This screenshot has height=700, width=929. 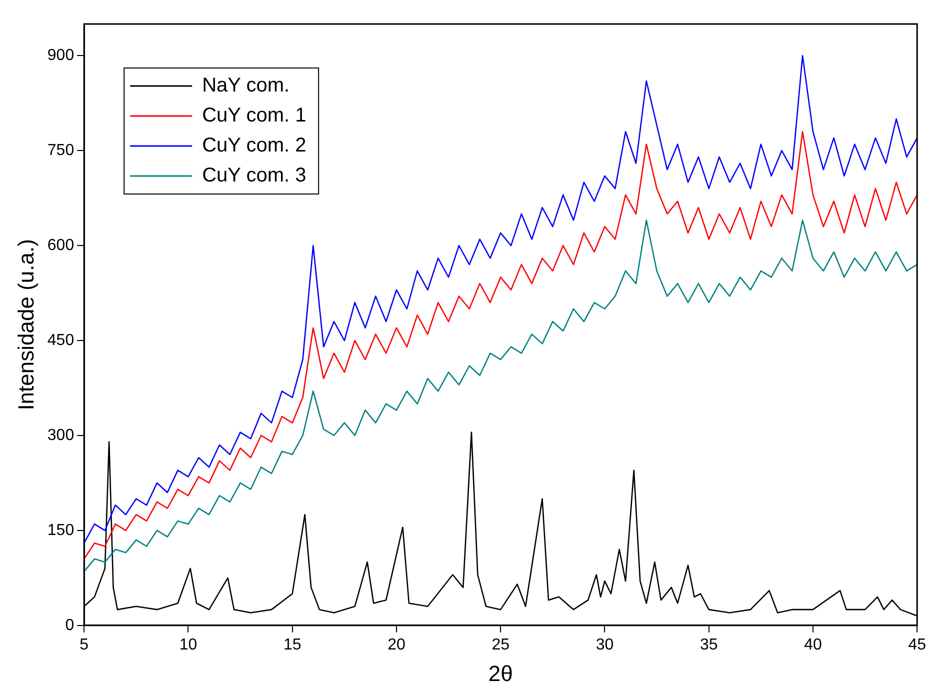 I want to click on y-tick-label: 450, so click(x=60, y=340).